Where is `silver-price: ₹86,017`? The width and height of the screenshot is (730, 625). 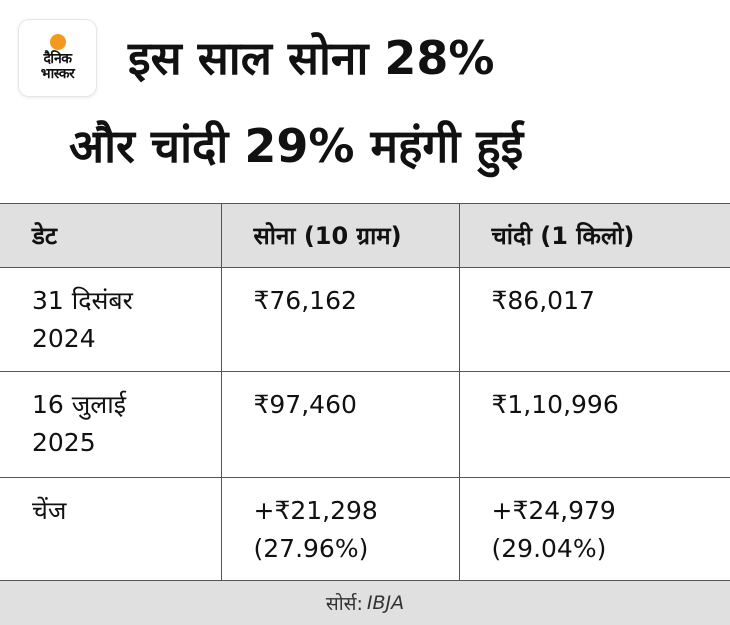 silver-price: ₹86,017 is located at coordinates (611, 301).